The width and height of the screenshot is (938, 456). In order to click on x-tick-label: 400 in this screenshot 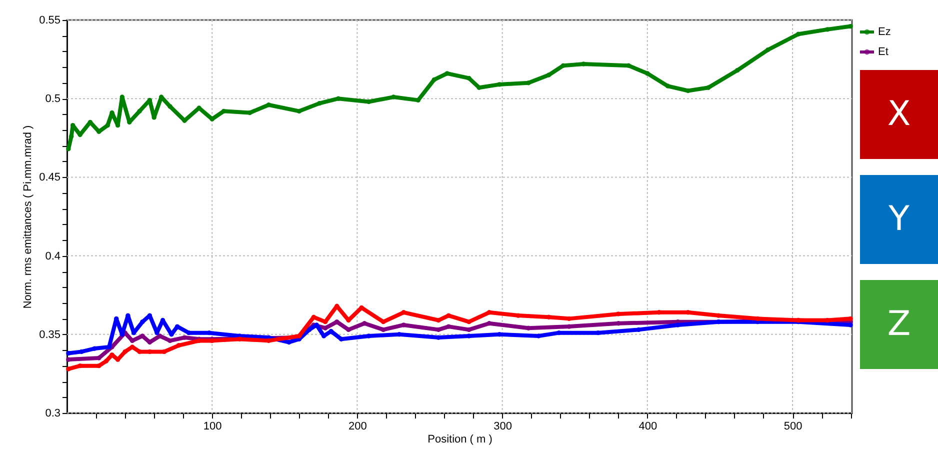, I will do `click(648, 426)`.